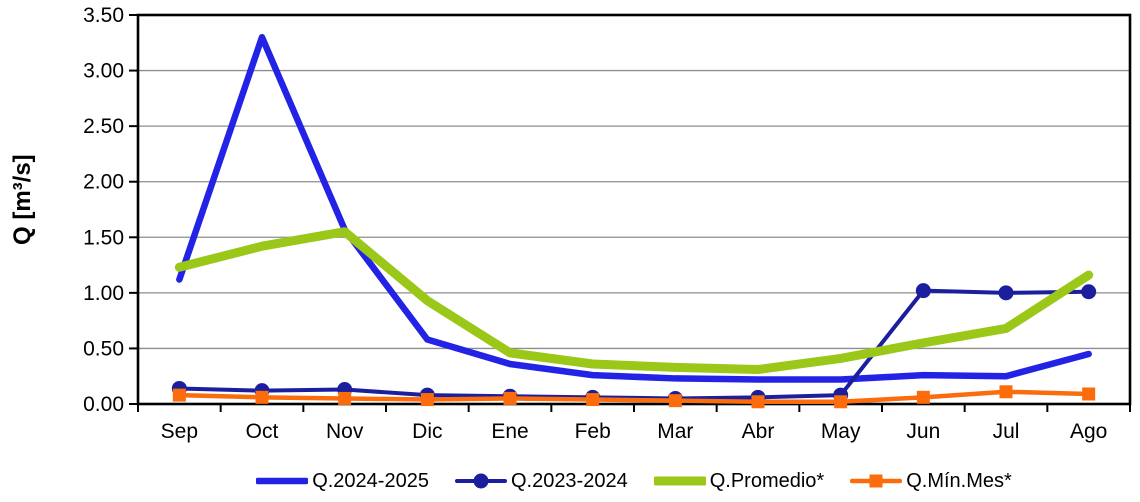 This screenshot has height=502, width=1140. Describe the element at coordinates (758, 431) in the screenshot. I see `x-tick-label: Abr` at that location.